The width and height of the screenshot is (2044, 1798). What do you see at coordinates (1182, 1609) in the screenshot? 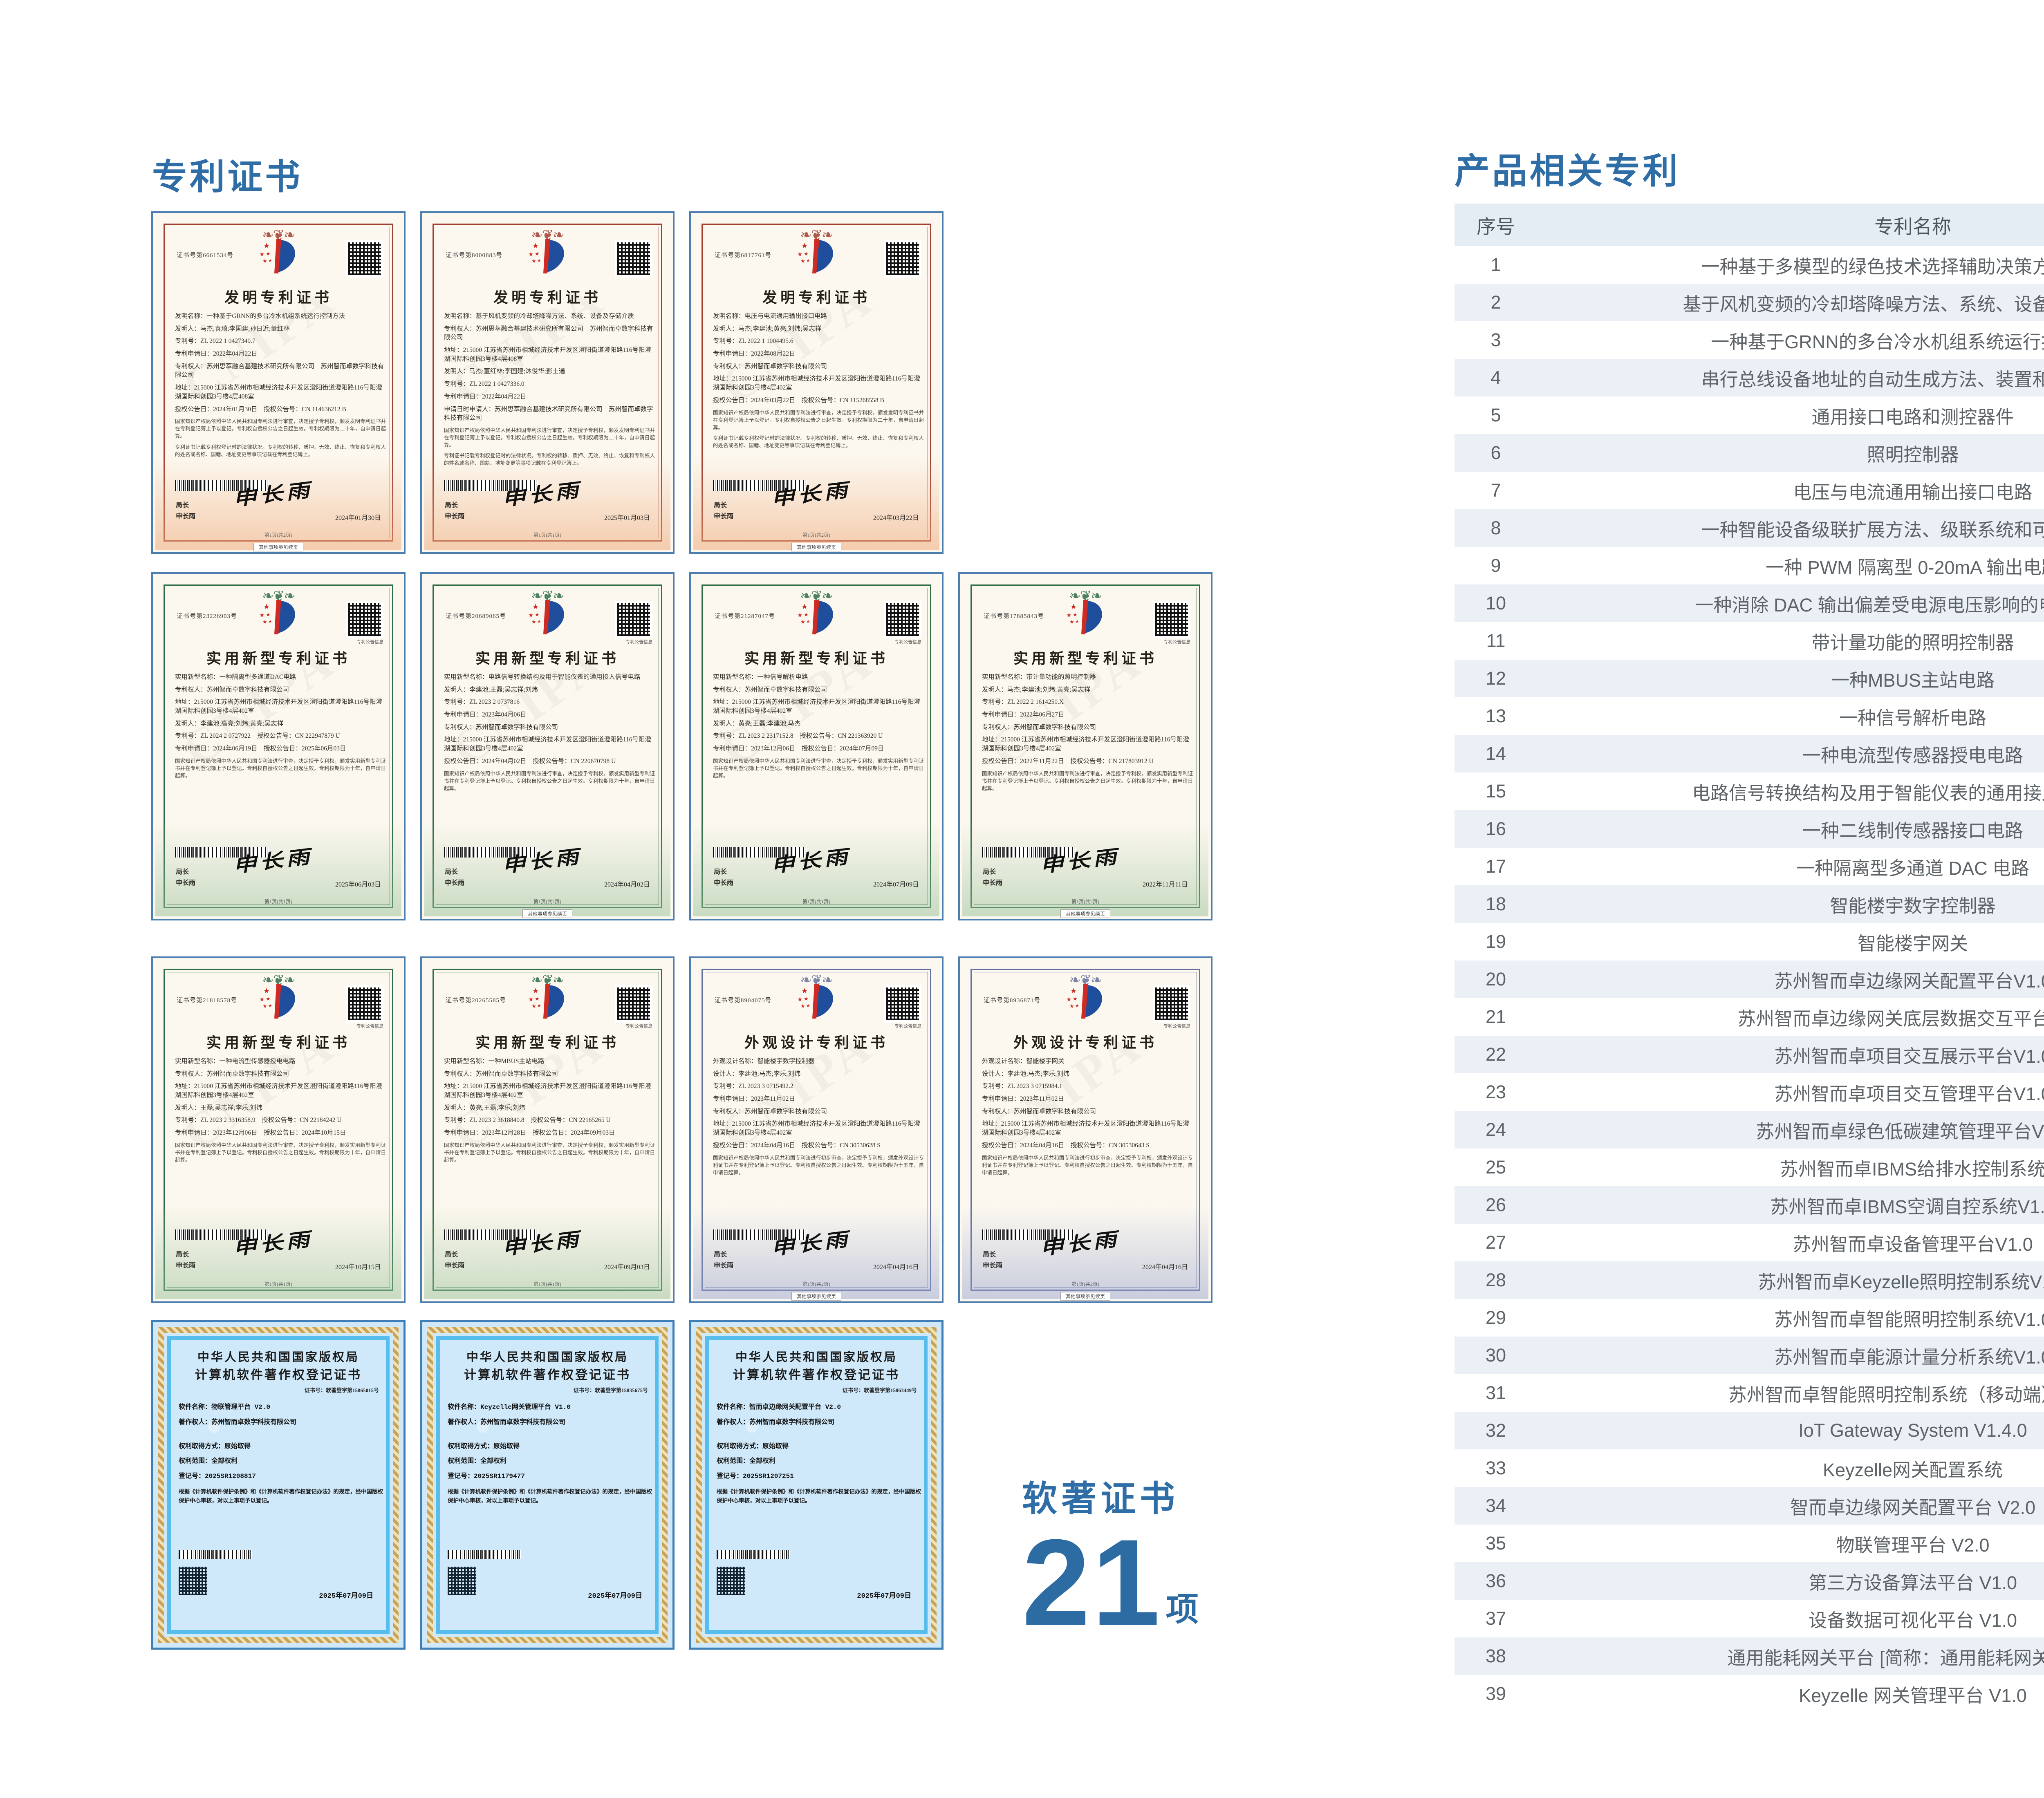
I see `software-certificates-unit: 项` at bounding box center [1182, 1609].